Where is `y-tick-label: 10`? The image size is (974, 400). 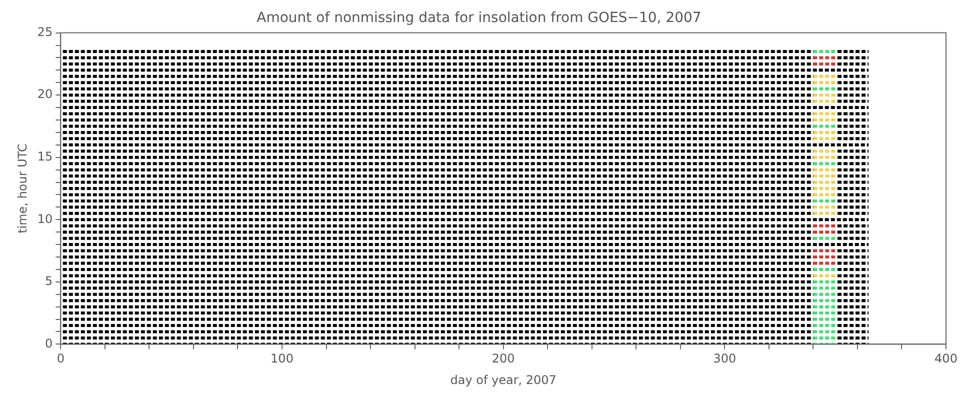
y-tick-label: 10 is located at coordinates (45, 219).